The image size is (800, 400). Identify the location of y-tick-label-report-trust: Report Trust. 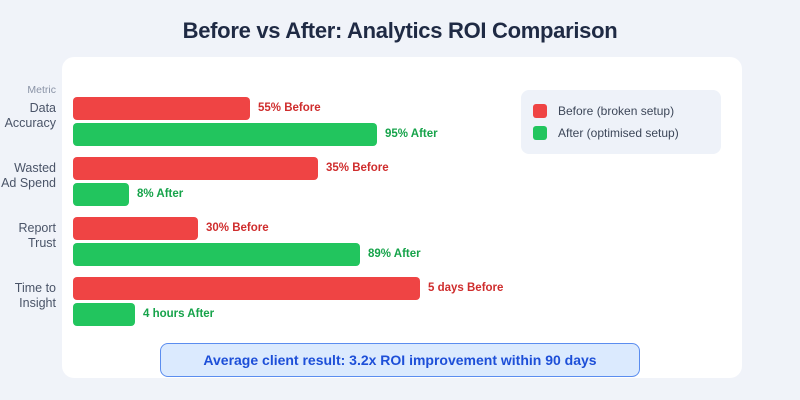
(37, 235).